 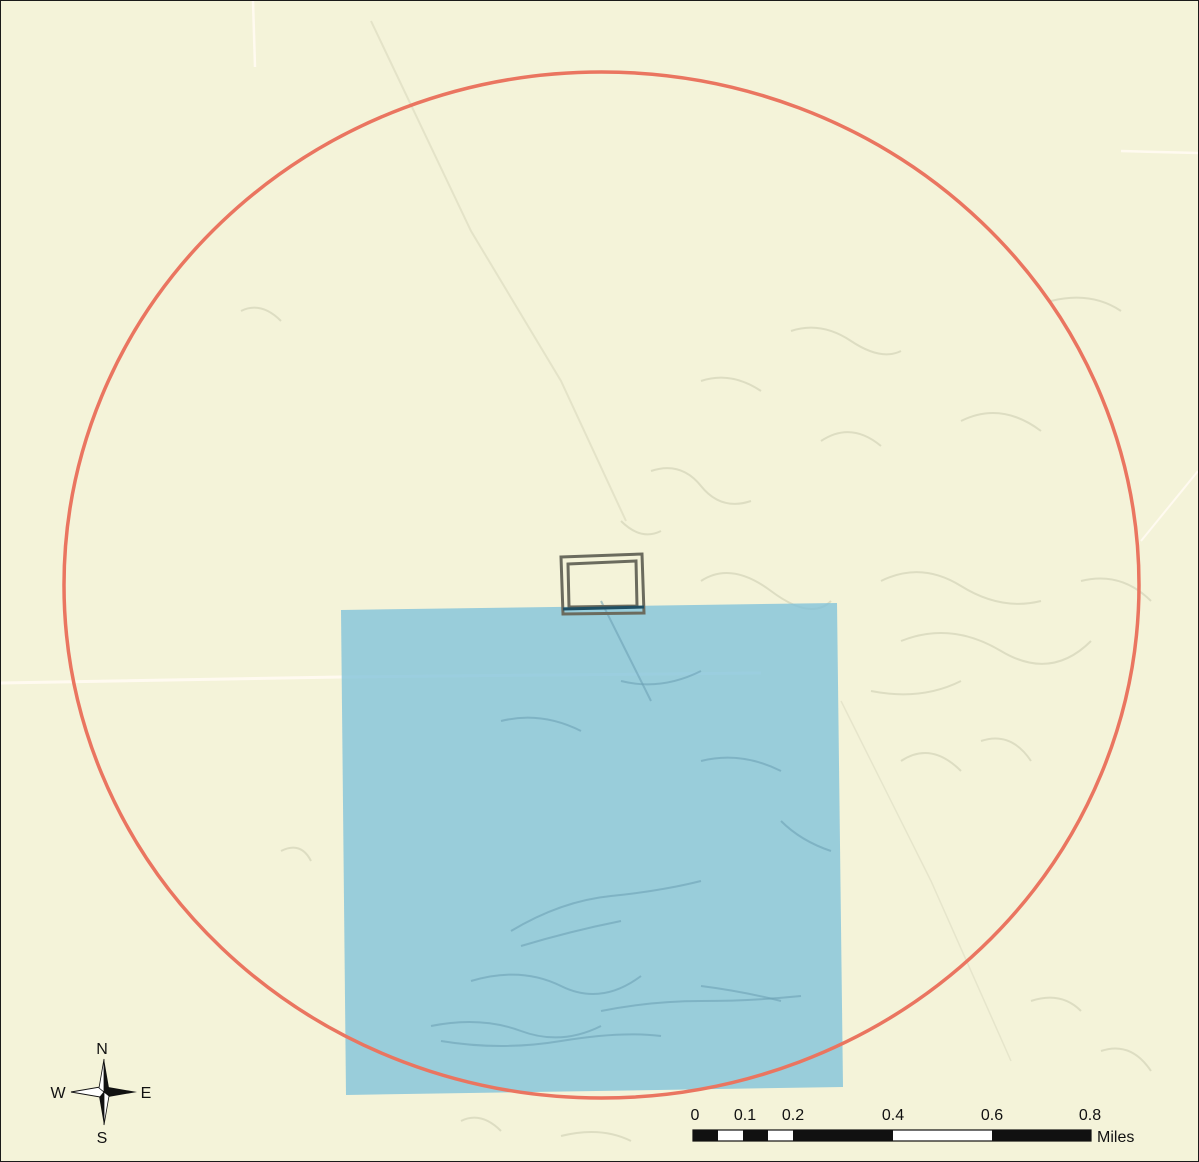 What do you see at coordinates (498, 271) in the screenshot?
I see `track-diagonal` at bounding box center [498, 271].